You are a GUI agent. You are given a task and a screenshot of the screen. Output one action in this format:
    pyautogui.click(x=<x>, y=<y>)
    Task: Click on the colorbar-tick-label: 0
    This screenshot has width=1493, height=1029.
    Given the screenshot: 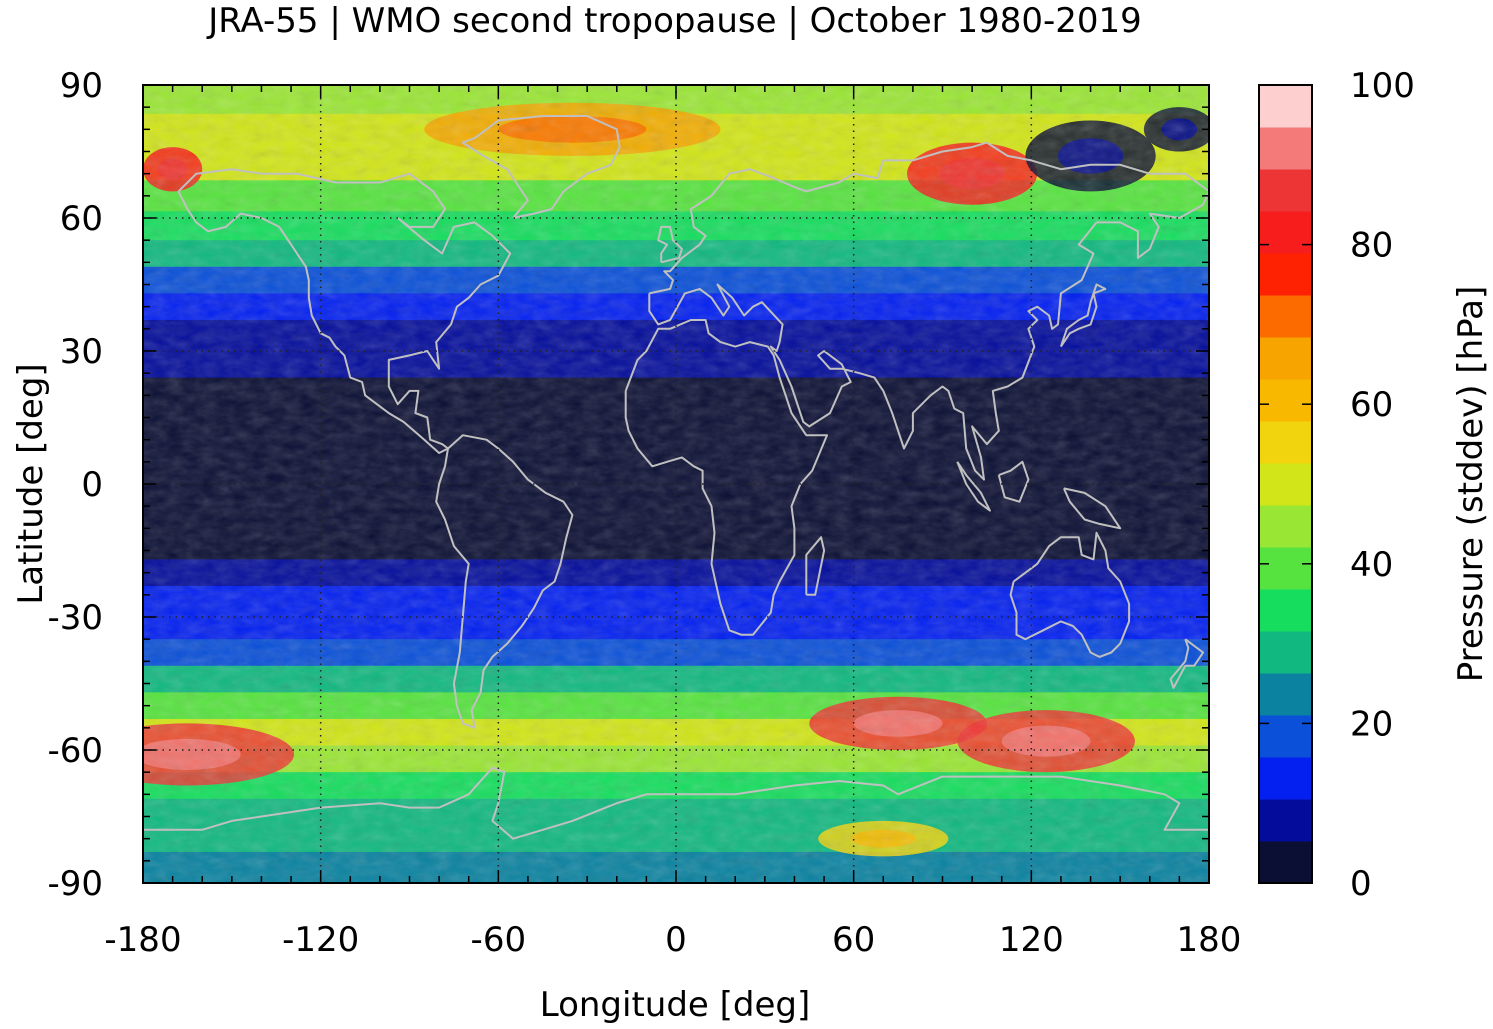 What is the action you would take?
    pyautogui.click(x=1361, y=884)
    